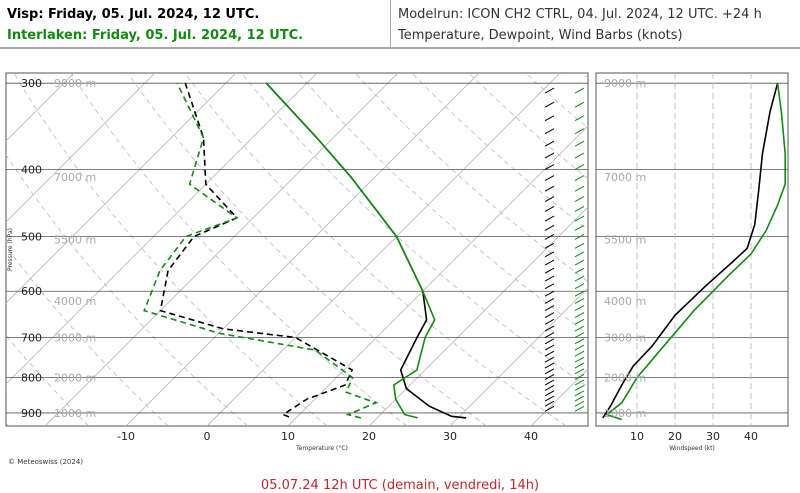 This screenshot has width=800, height=493. I want to click on height-label: 3000 m, so click(75, 338).